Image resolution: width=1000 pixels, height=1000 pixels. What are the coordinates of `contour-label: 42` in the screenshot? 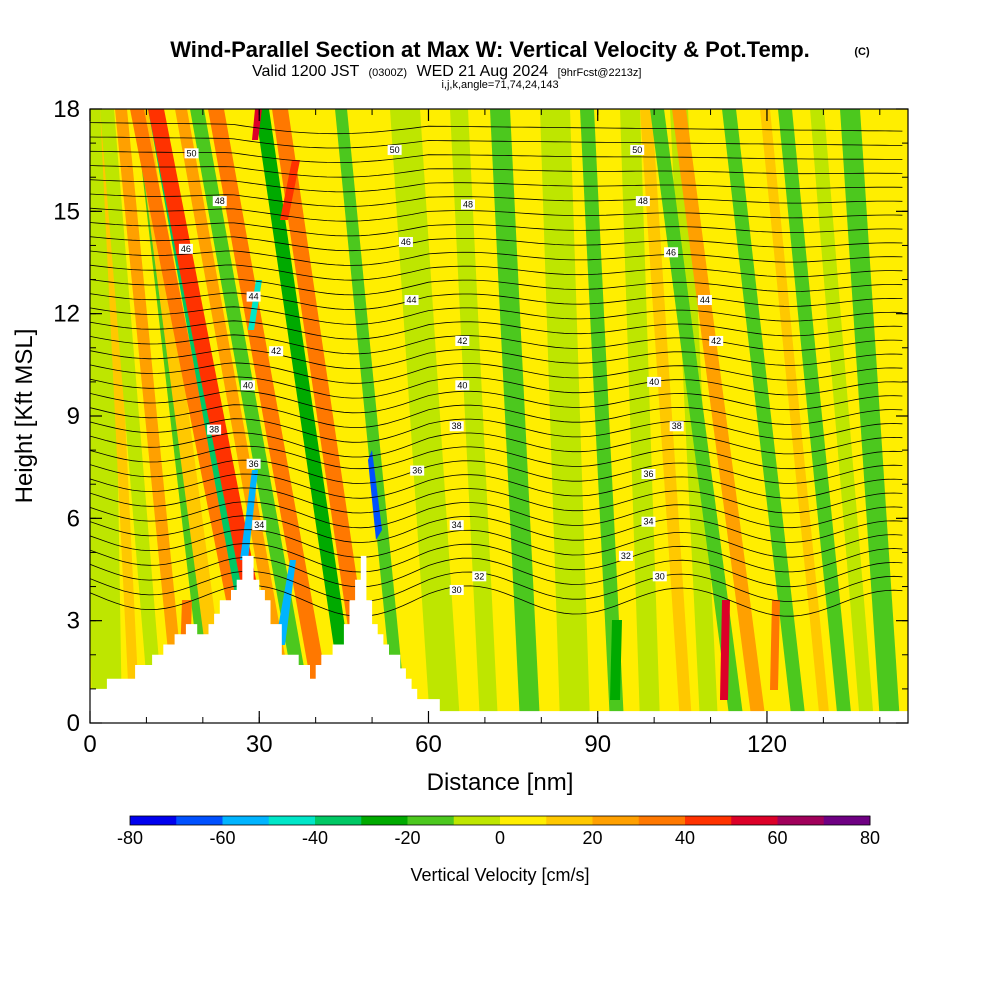 It's located at (716, 340).